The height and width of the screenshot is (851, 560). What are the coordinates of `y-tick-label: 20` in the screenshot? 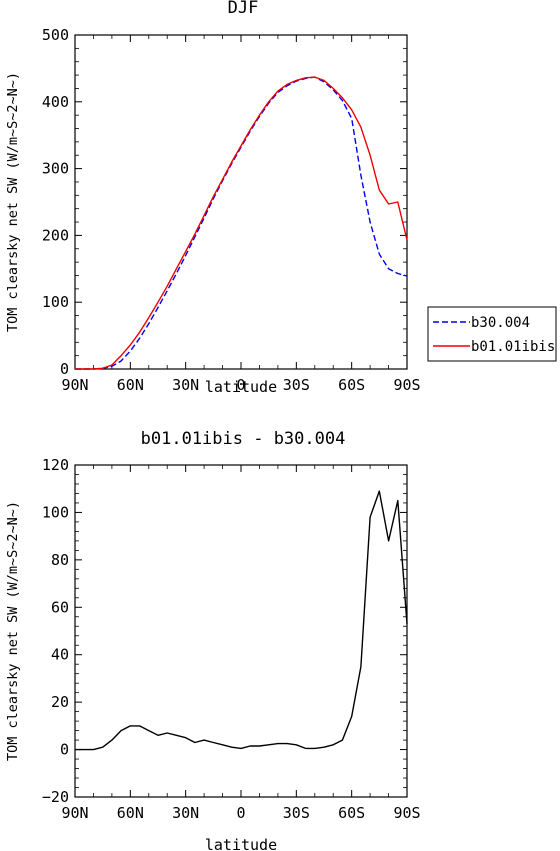 It's located at (60, 702).